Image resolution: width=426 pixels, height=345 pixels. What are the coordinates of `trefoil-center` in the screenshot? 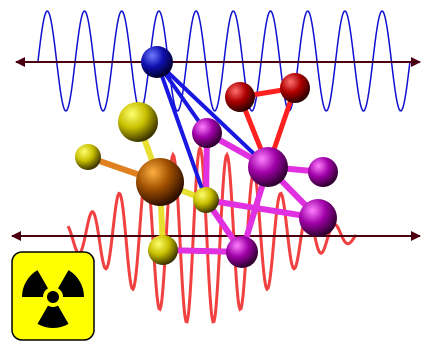 It's located at (53, 297).